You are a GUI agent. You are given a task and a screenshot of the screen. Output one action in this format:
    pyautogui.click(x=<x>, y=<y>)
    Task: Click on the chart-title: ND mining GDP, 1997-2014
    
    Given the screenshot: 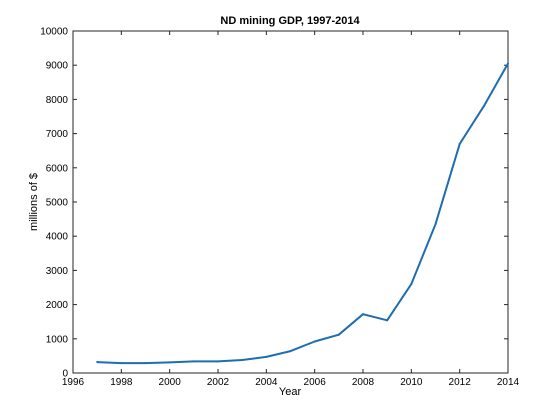 What is the action you would take?
    pyautogui.click(x=290, y=21)
    